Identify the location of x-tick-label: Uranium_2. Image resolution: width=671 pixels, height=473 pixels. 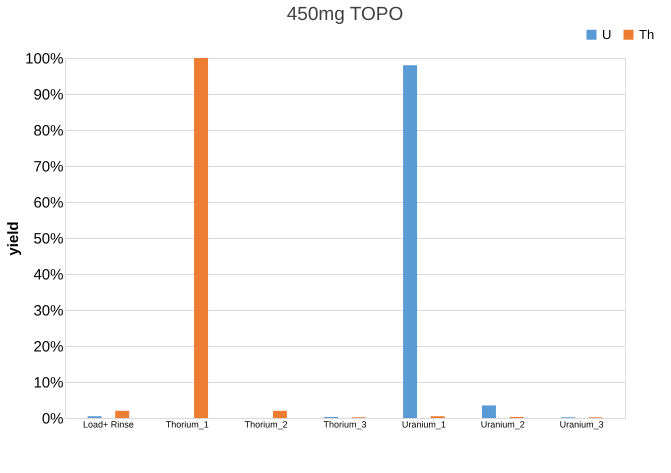
(502, 425).